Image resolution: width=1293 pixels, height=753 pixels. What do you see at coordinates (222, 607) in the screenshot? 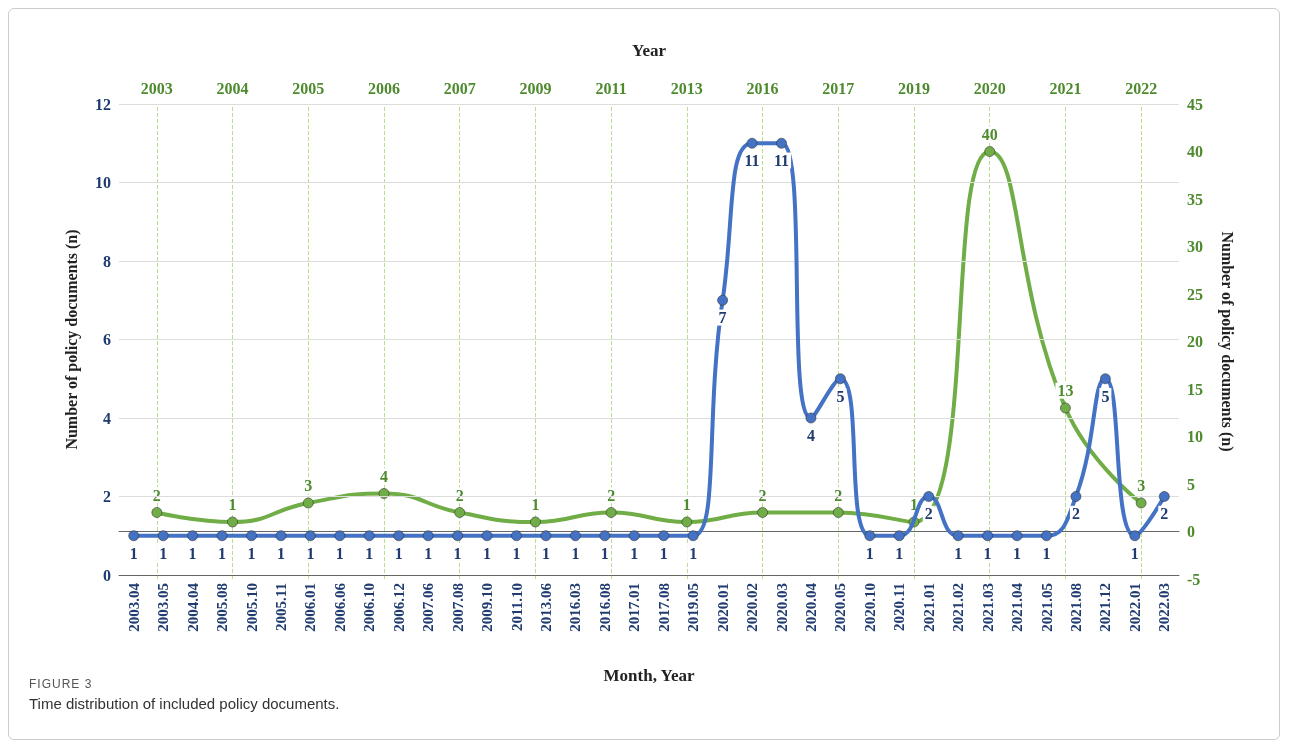
I see `x-tick-label: 2005.08` at bounding box center [222, 607].